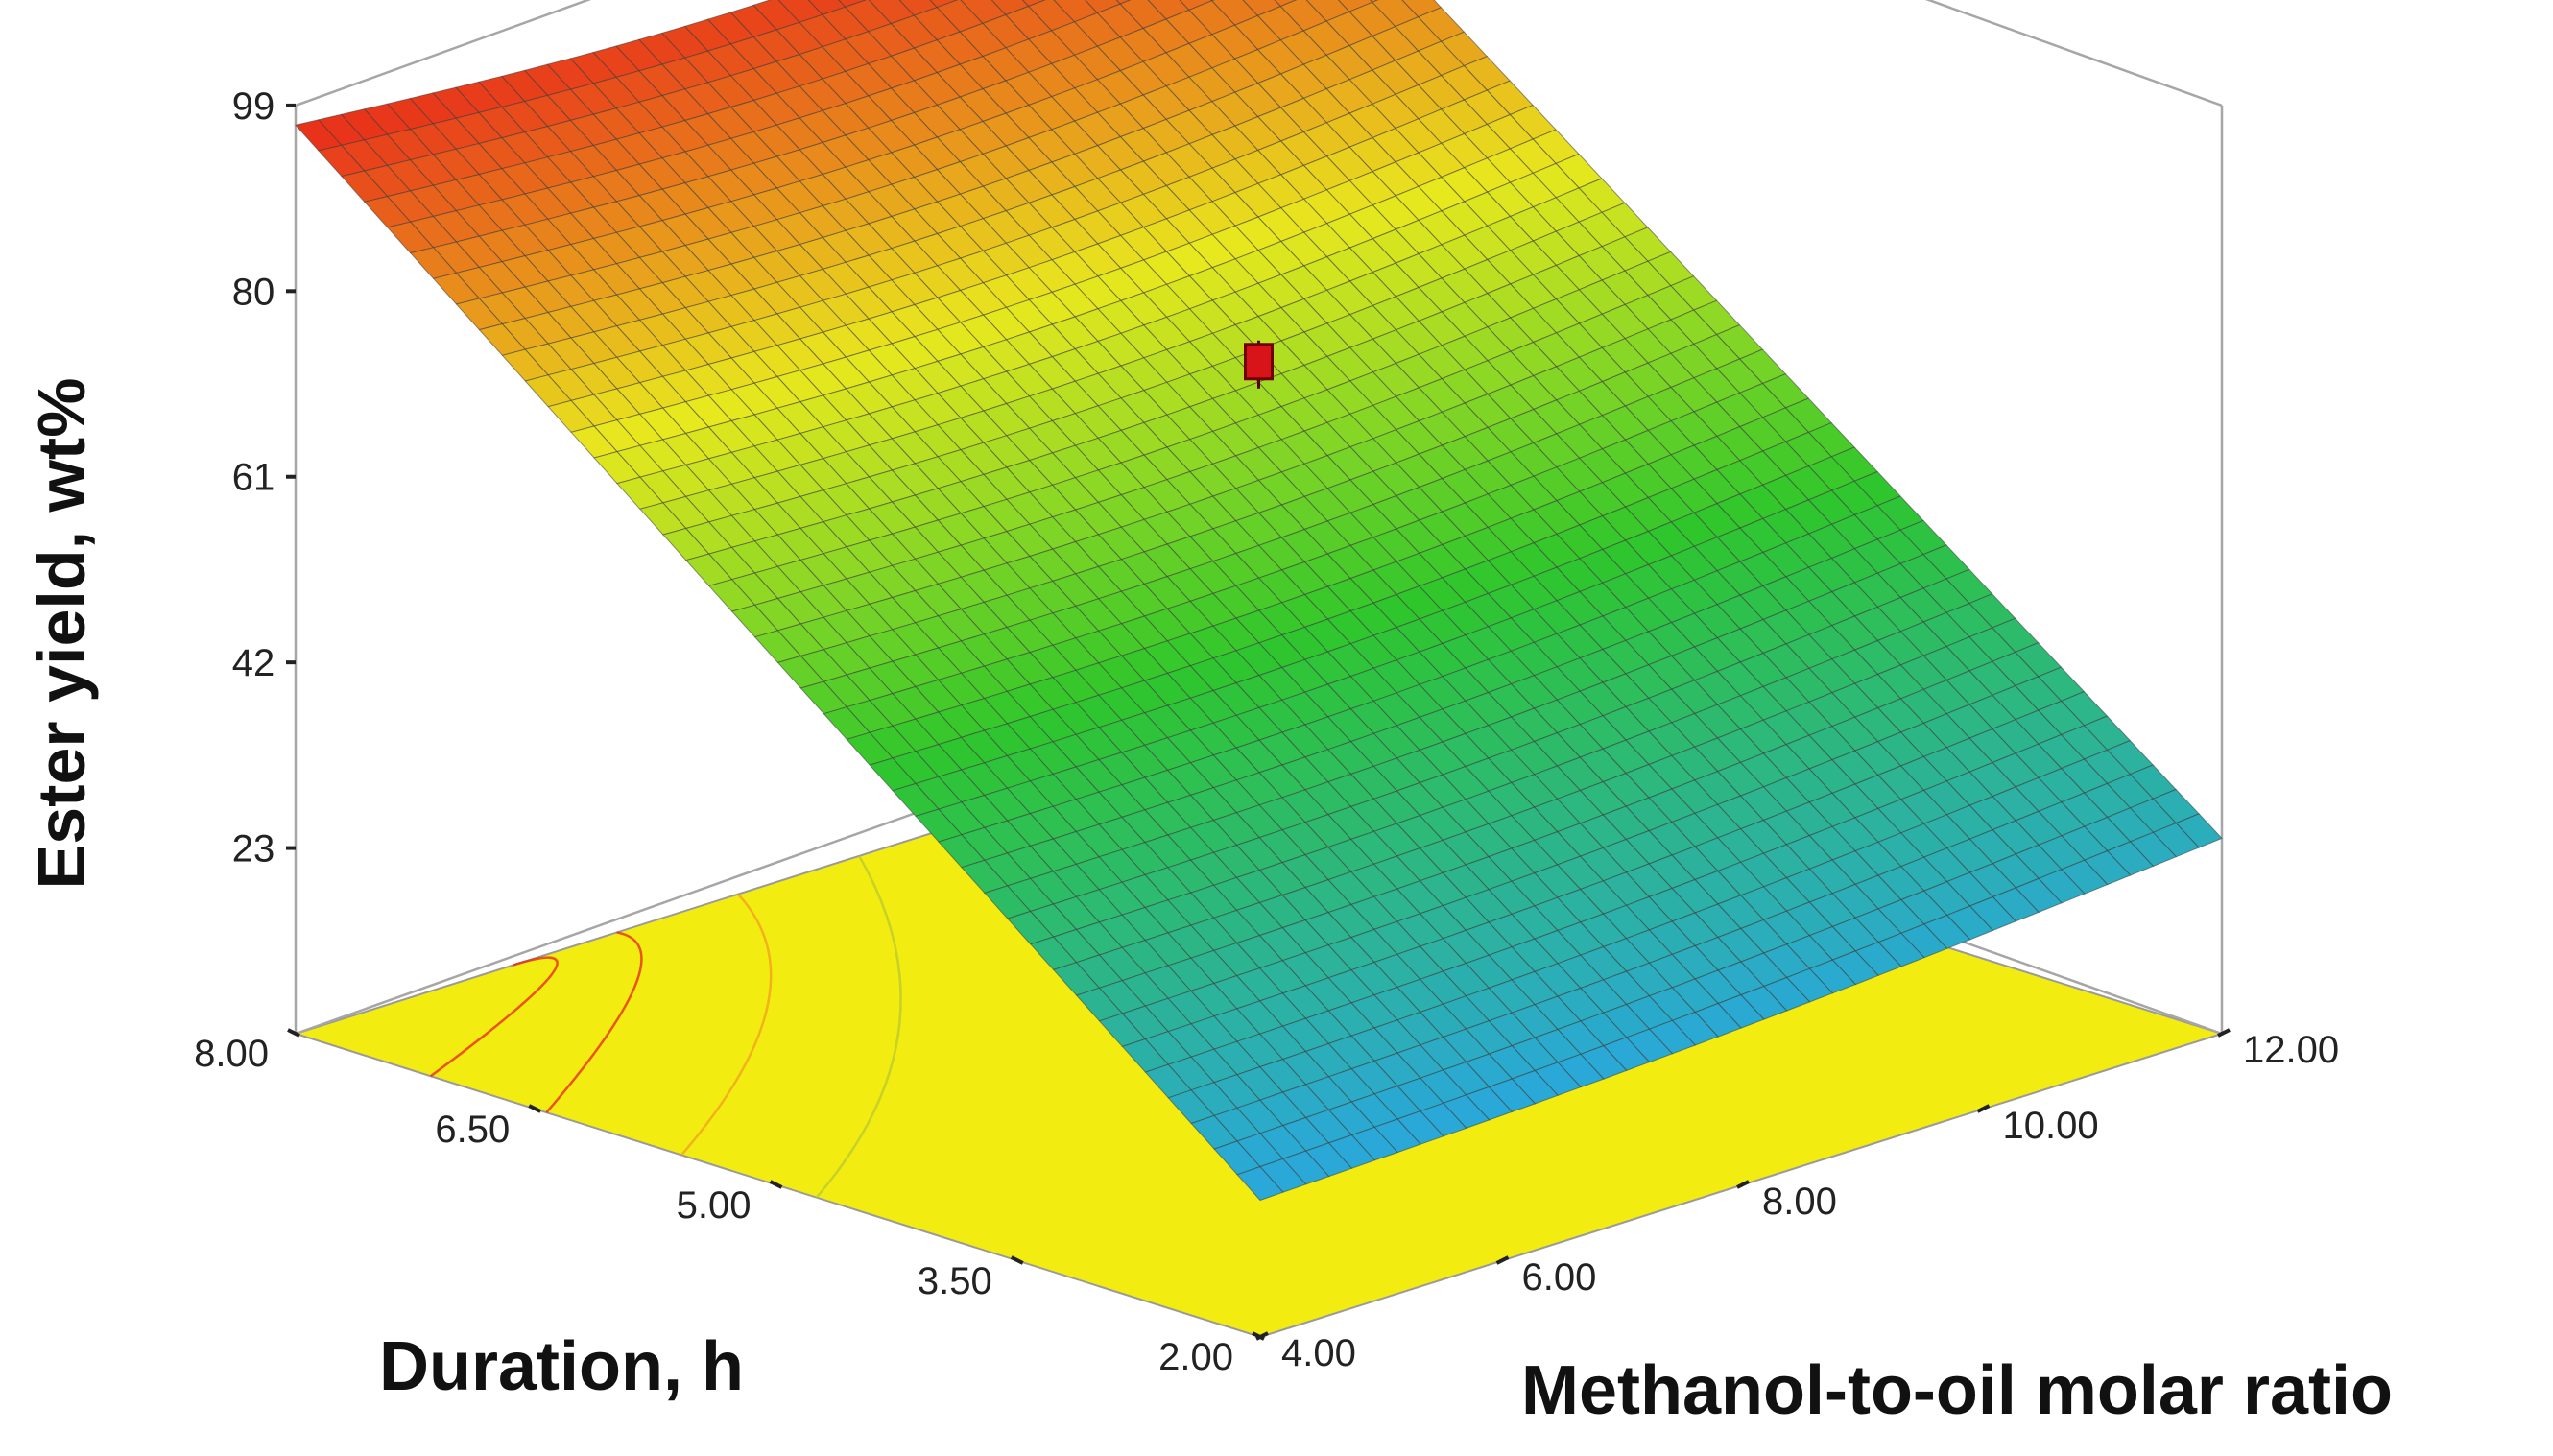 The height and width of the screenshot is (1456, 2553). I want to click on box-edge-top-right, so click(2074, 53).